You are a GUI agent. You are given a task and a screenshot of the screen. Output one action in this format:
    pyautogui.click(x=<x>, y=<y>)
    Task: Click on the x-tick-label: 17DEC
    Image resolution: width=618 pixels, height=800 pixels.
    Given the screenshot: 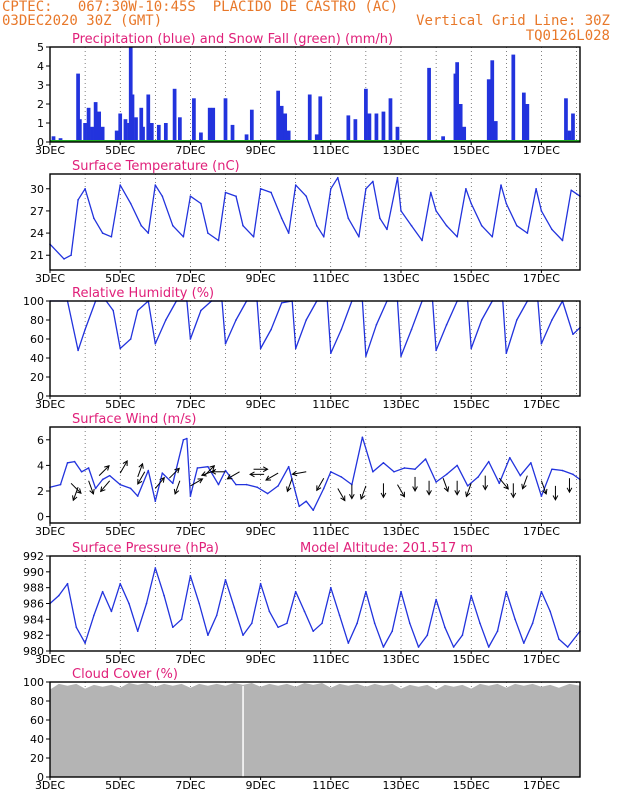 What is the action you would take?
    pyautogui.click(x=541, y=150)
    